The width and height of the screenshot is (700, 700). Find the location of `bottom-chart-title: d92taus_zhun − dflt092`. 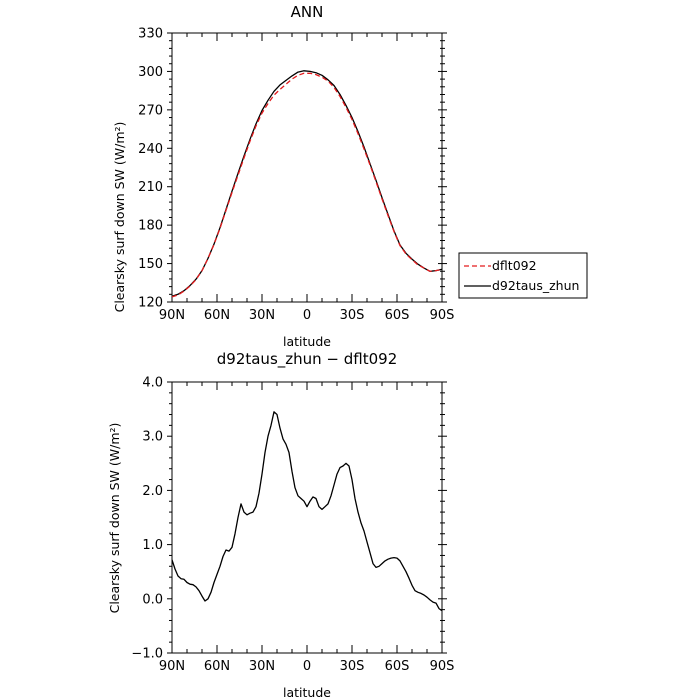

bottom-chart-title: d92taus_zhun − dflt092 is located at coordinates (307, 359).